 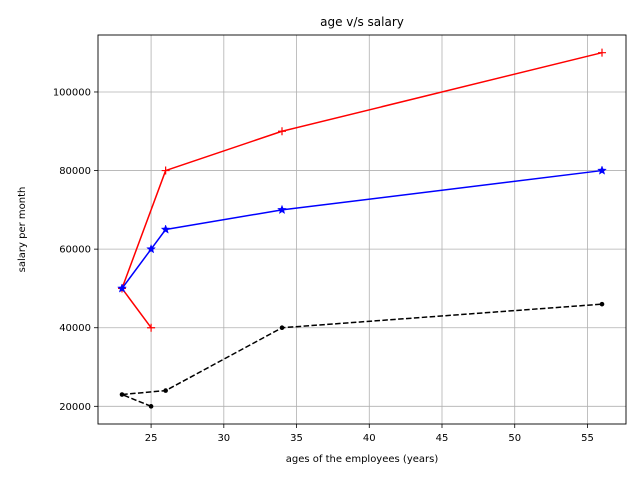 I want to click on x-tick-label: 25, so click(x=151, y=438).